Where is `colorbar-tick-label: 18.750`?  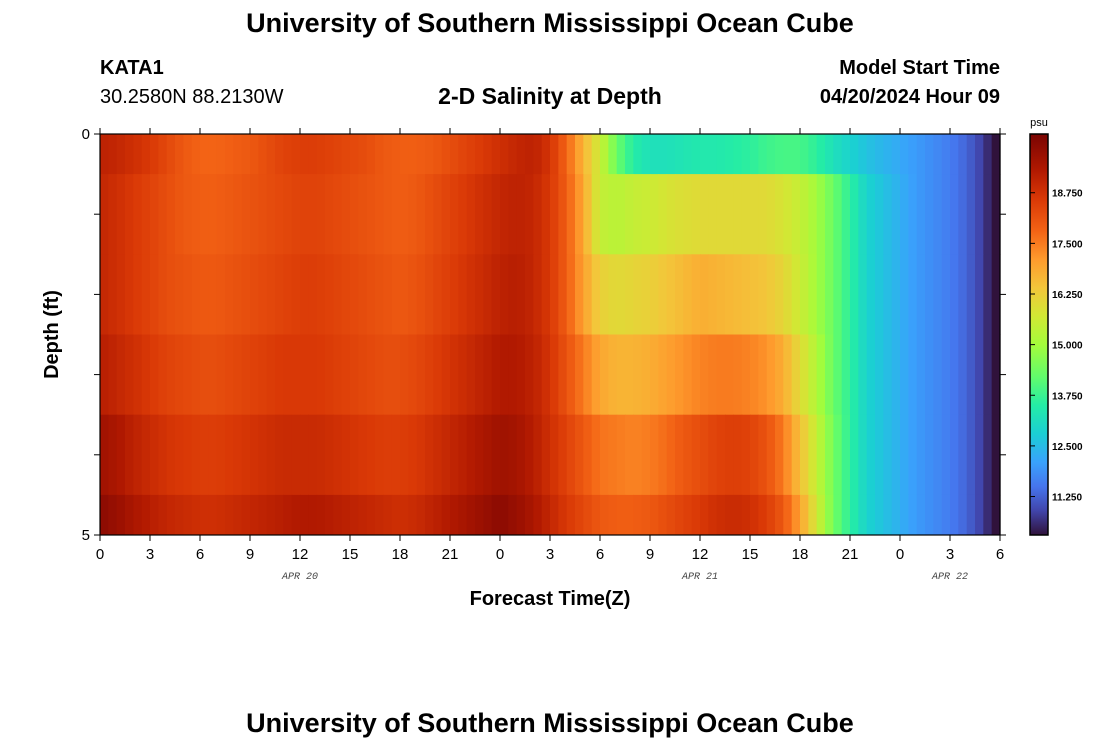 colorbar-tick-label: 18.750 is located at coordinates (1067, 194).